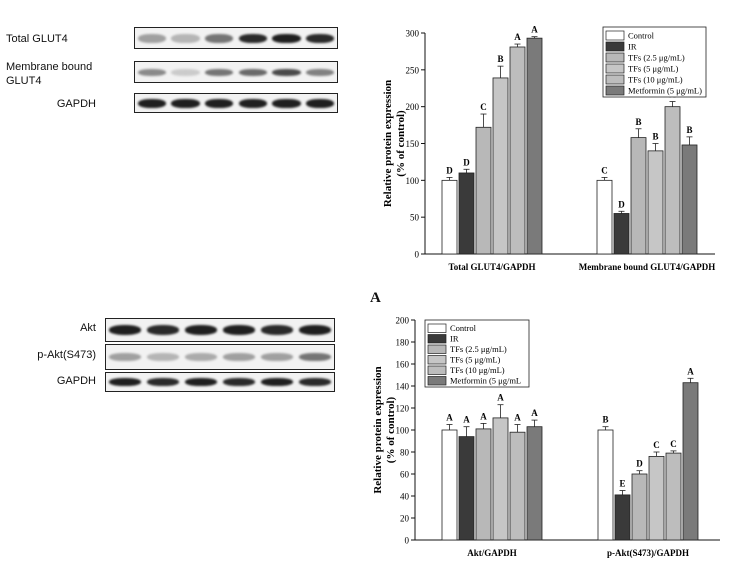  I want to click on y-tick-label: 300, so click(413, 34).